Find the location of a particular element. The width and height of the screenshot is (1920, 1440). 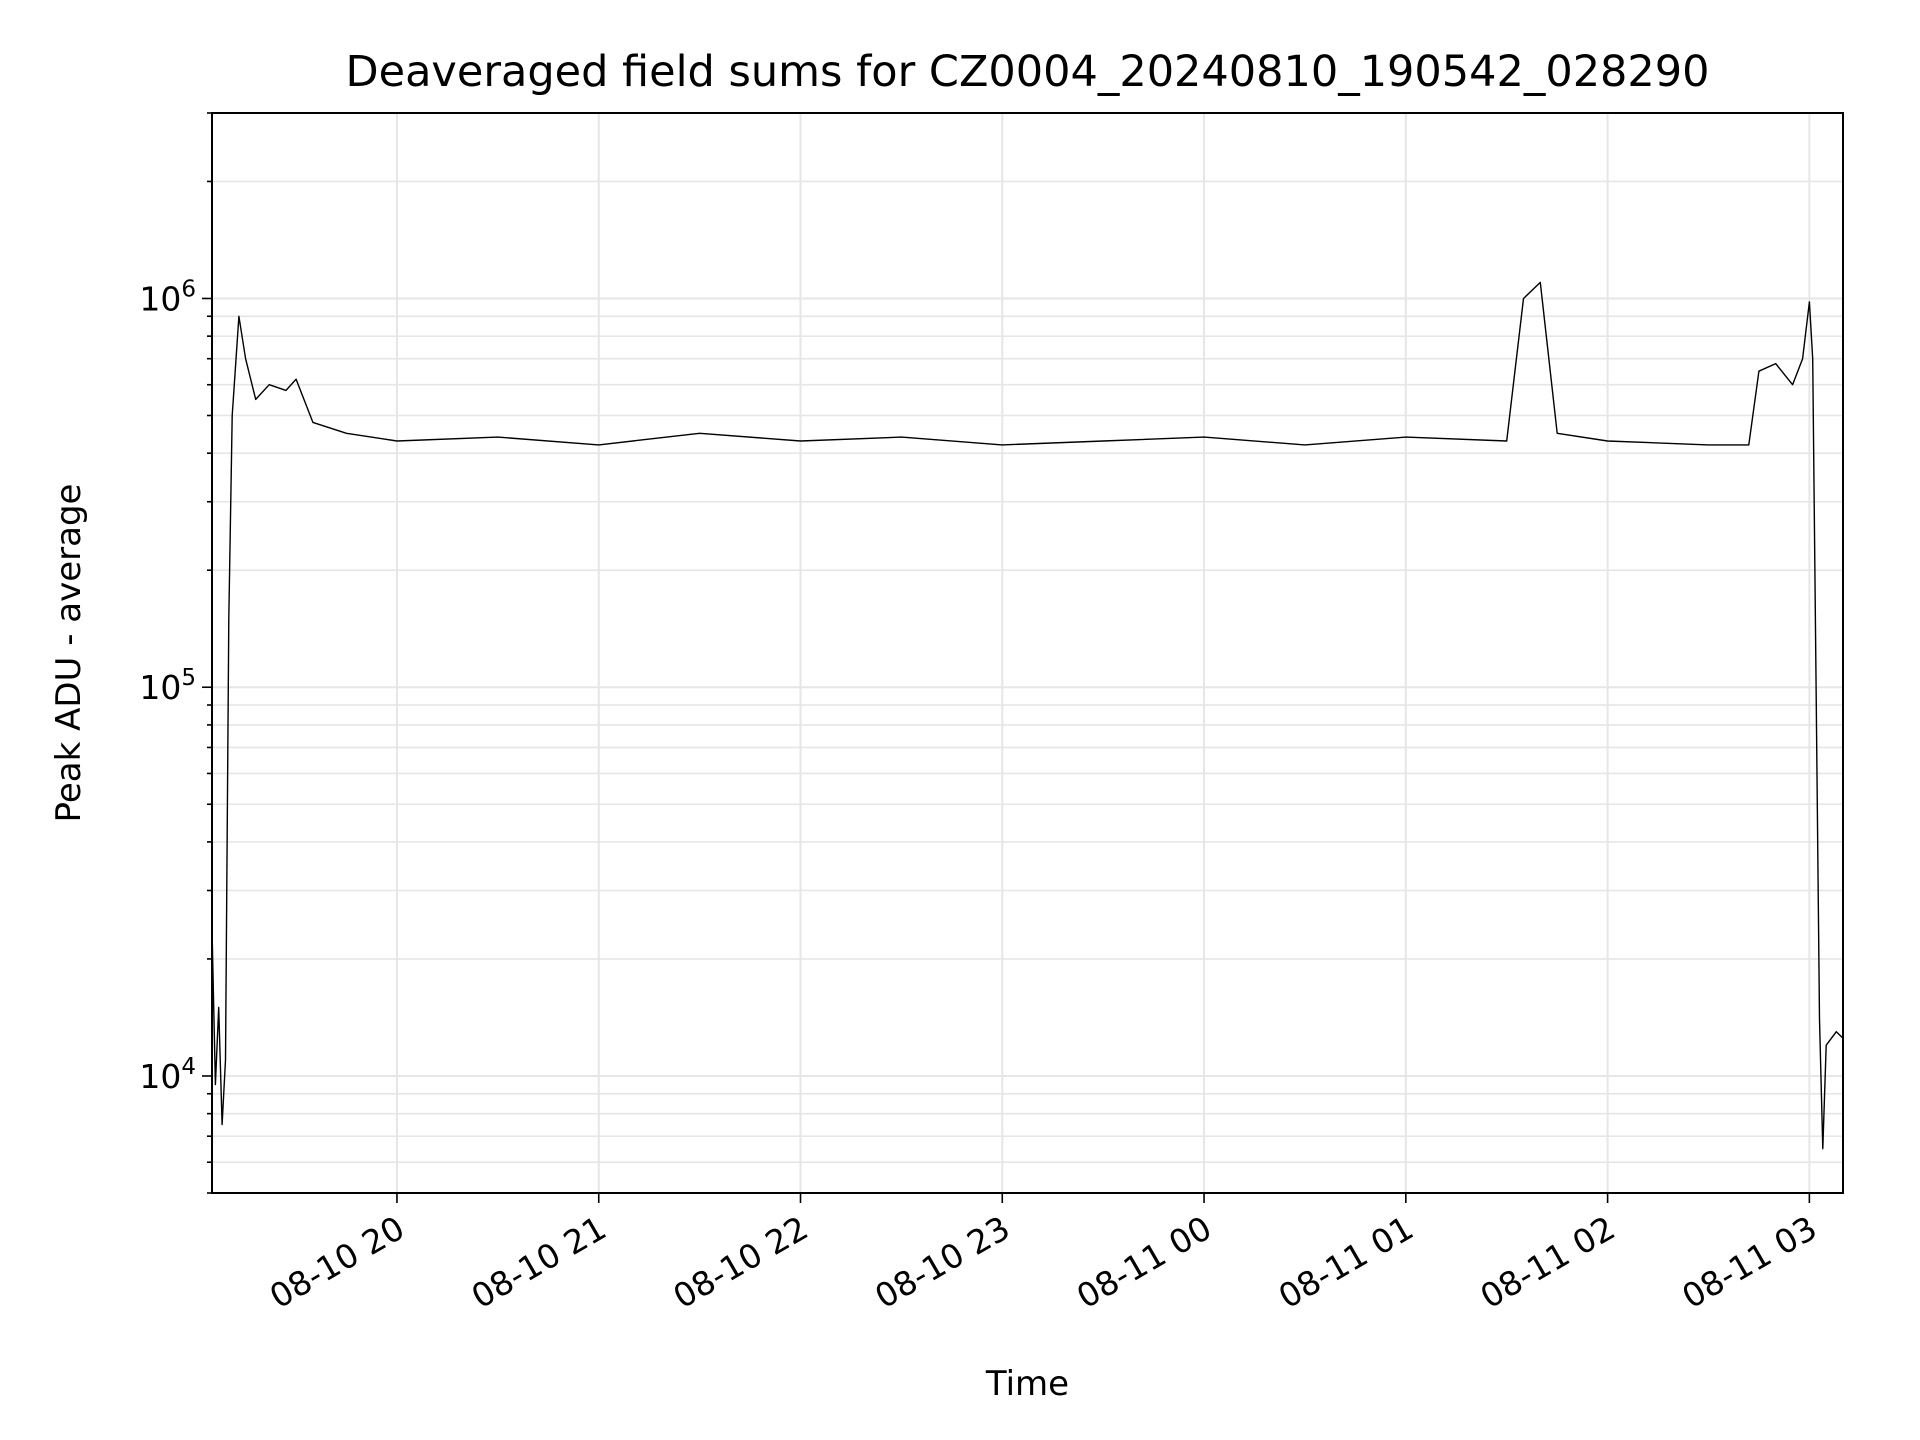

x-tick-label: 08-10 21 is located at coordinates (539, 1262).